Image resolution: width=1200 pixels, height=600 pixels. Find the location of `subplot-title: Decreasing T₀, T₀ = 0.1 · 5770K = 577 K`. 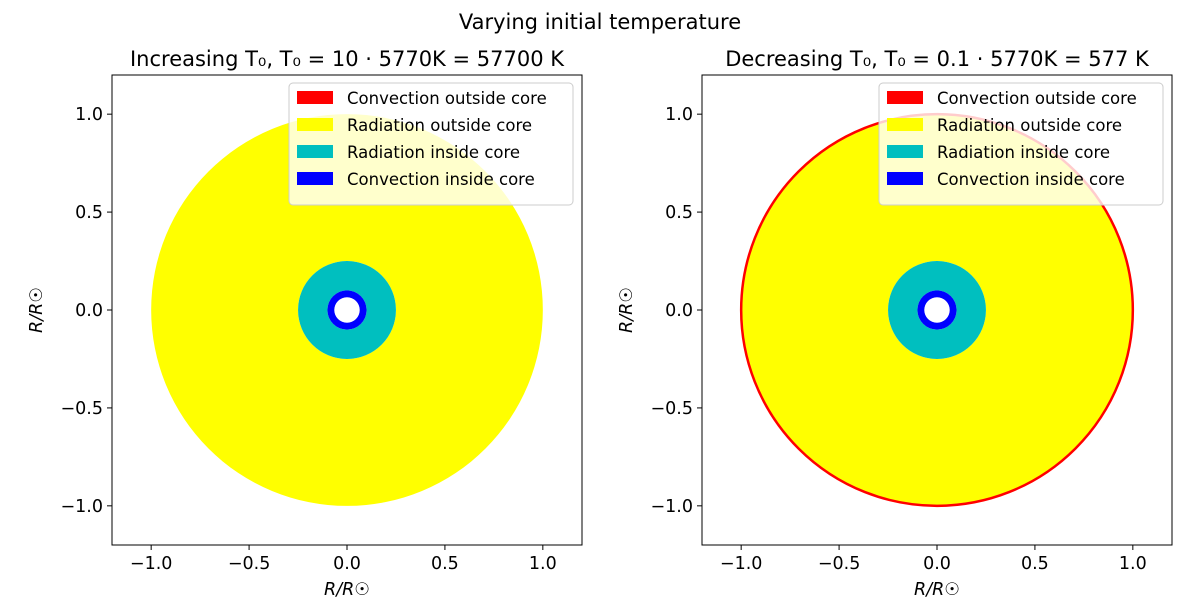

subplot-title: Decreasing T₀, T₀ = 0.1 · 5770K = 577 K is located at coordinates (937, 59).